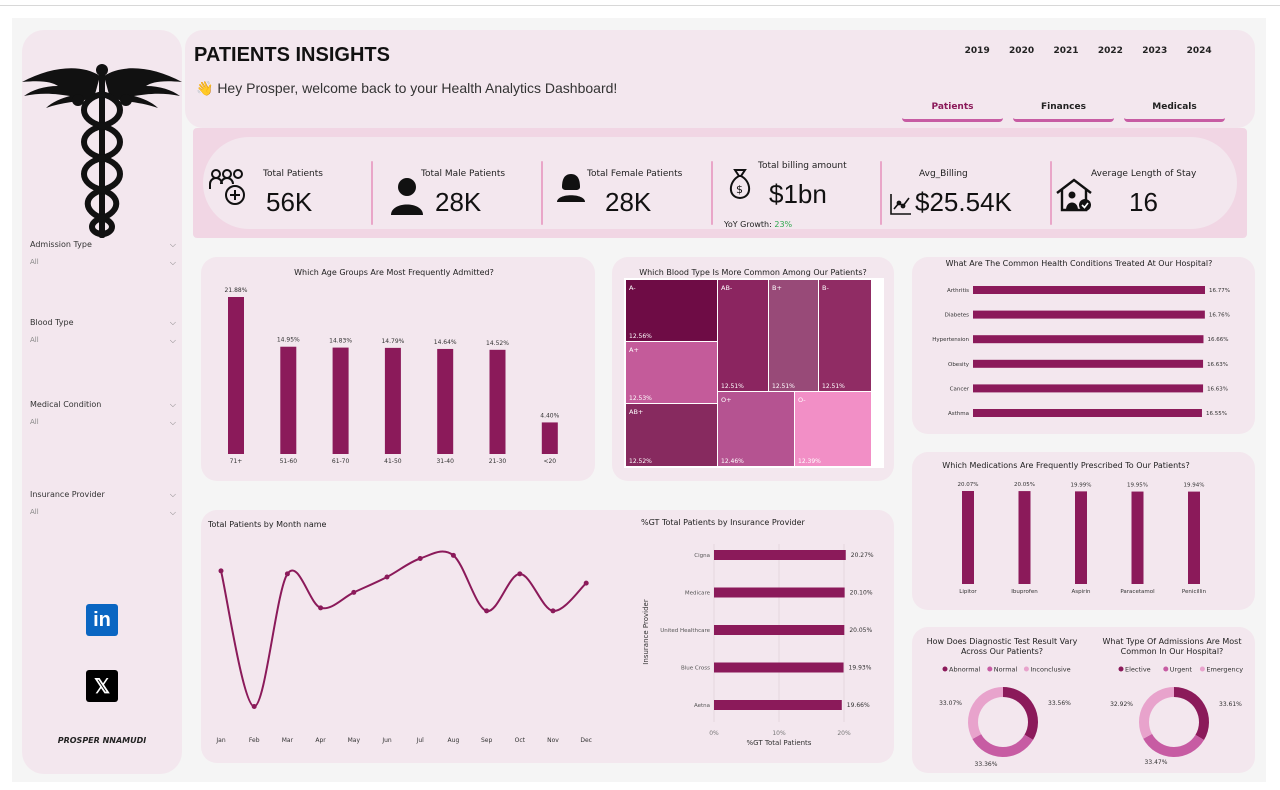 This screenshot has width=1280, height=790. Describe the element at coordinates (340, 341) in the screenshot. I see `age-bar-label: 14.83%` at that location.